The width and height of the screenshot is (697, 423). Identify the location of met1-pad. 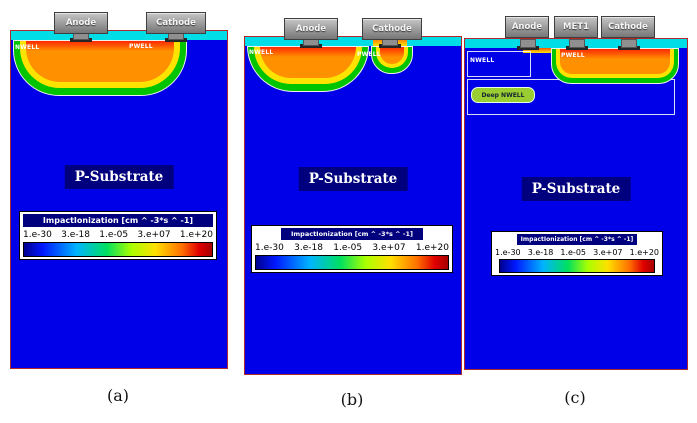
(577, 48).